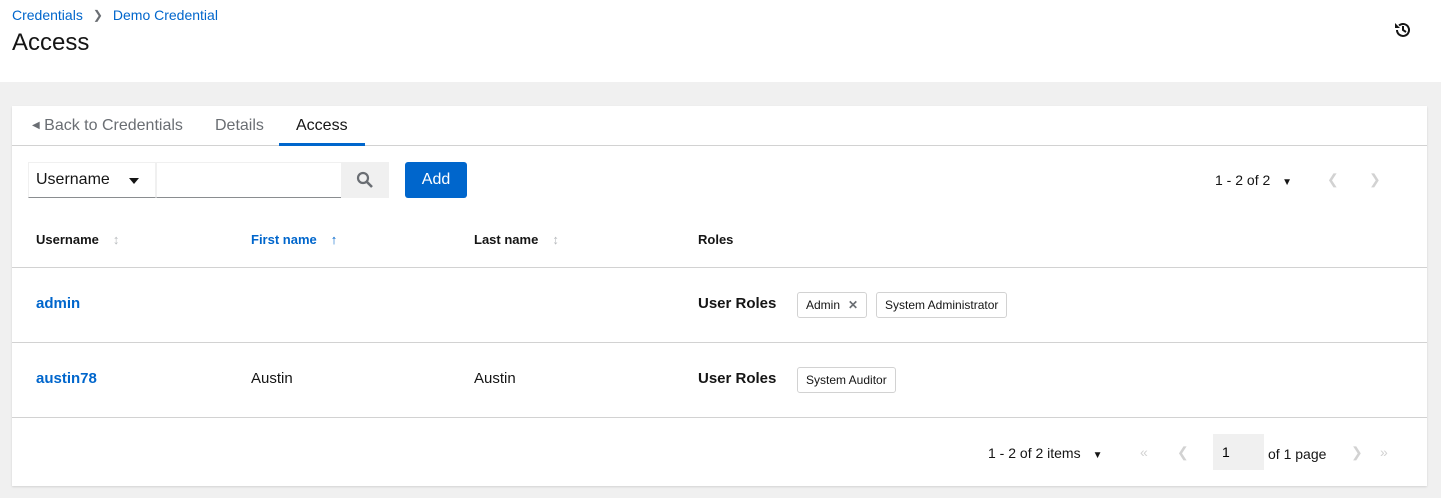 The height and width of the screenshot is (498, 1441). What do you see at coordinates (165, 15) in the screenshot?
I see `breadcrumb-demo-credential: Demo Credential` at bounding box center [165, 15].